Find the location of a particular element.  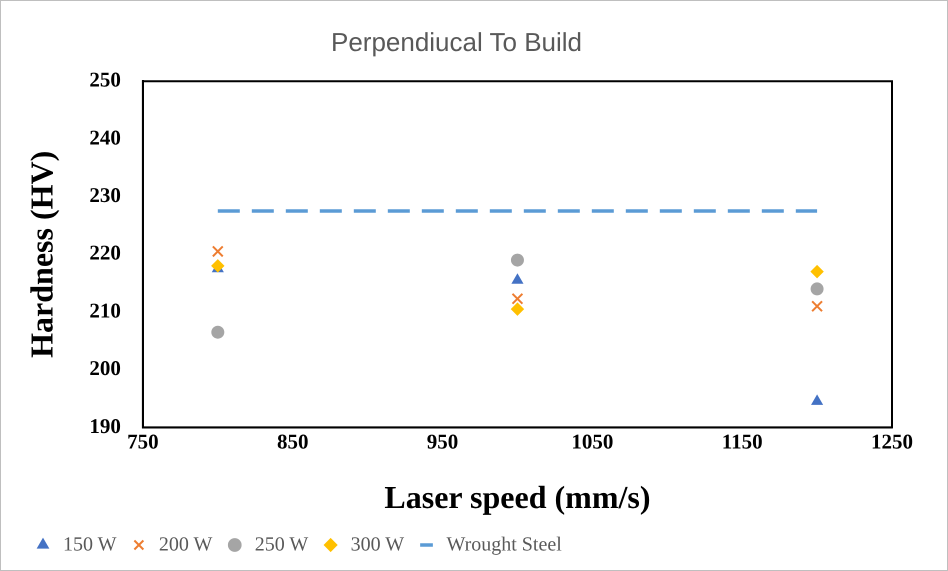

y-tick-label: 190 is located at coordinates (105, 426).